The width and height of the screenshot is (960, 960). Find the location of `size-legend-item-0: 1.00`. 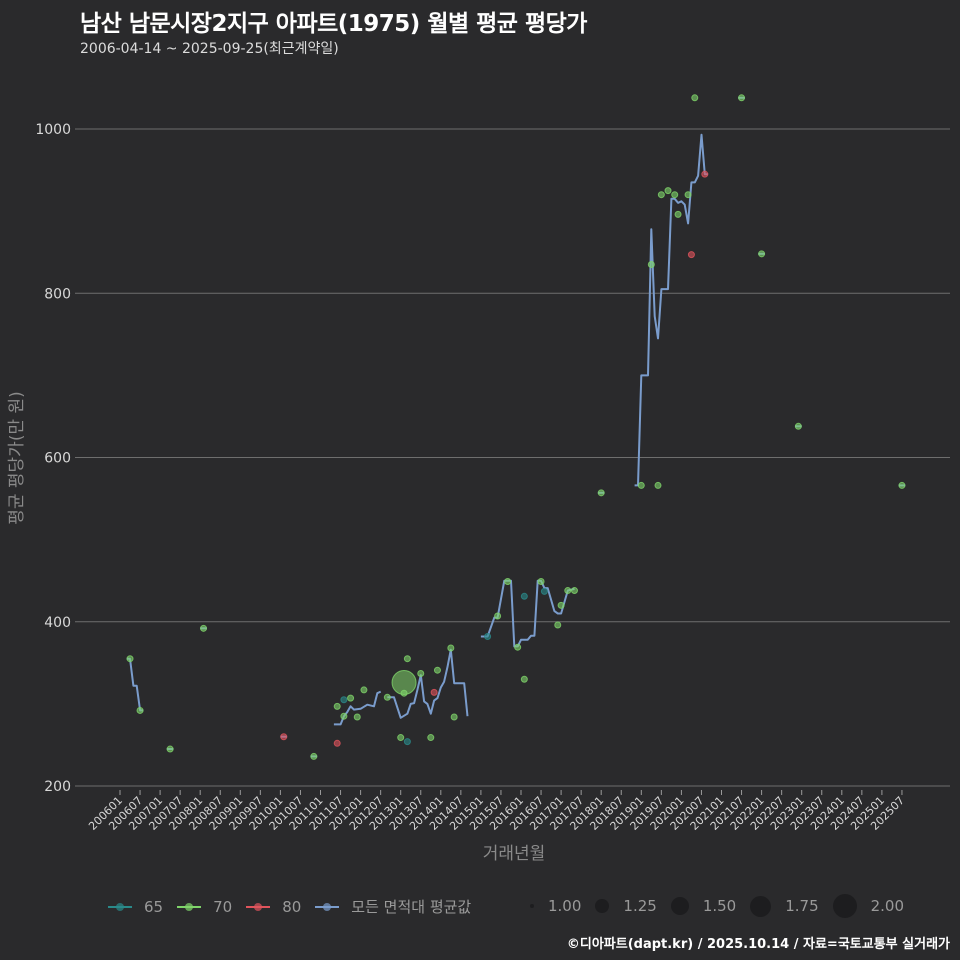

size-legend-item-0: 1.00 is located at coordinates (555, 906).